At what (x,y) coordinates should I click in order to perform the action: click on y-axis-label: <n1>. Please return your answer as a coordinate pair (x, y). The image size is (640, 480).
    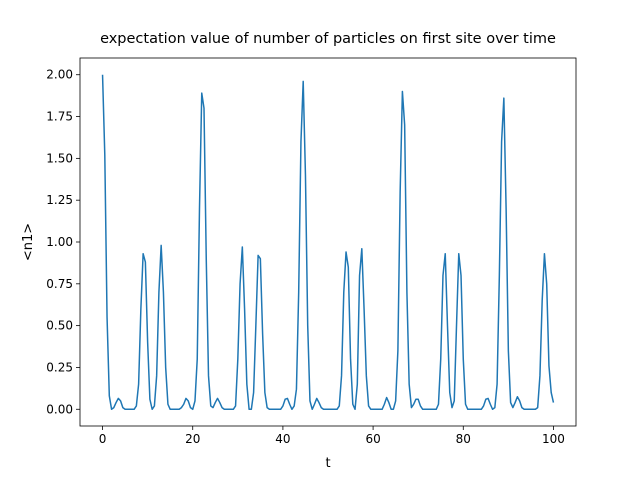
    Looking at the image, I should click on (28, 242).